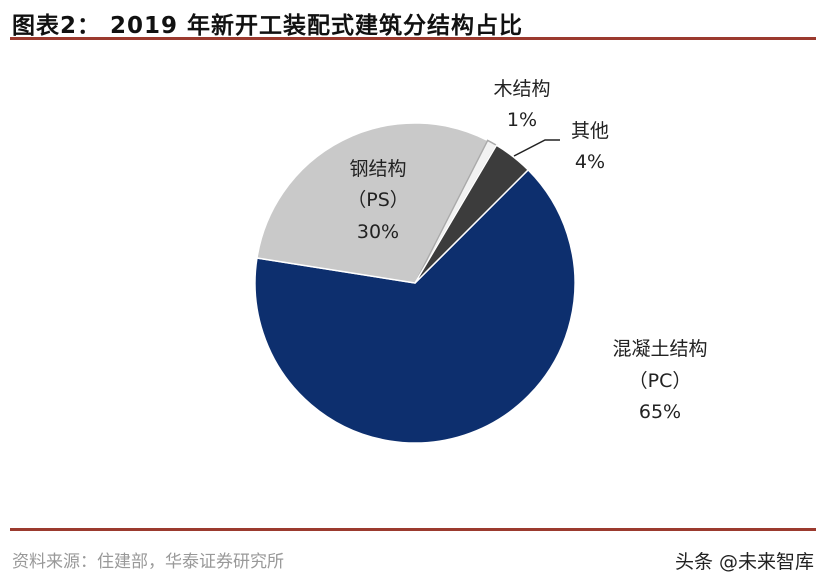 This screenshot has height=587, width=828. I want to click on leader-line, so click(536, 148).